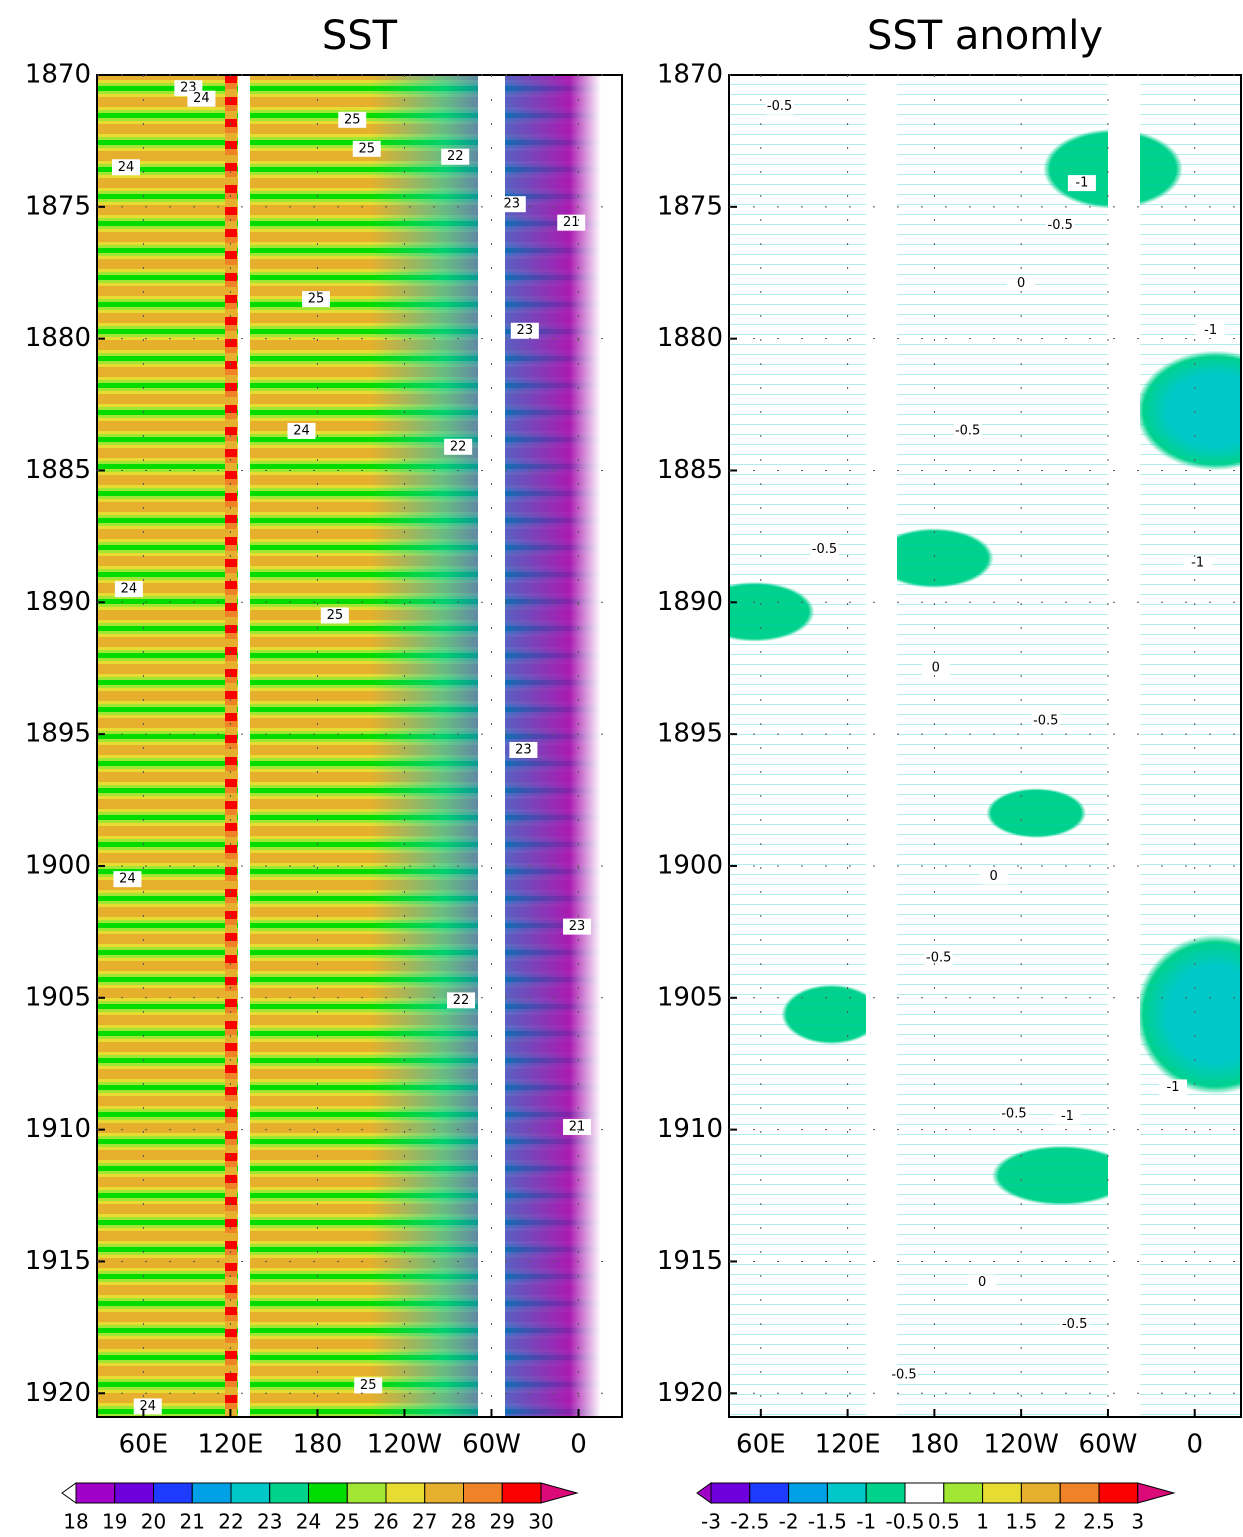  I want to click on colorbar-label: -2, so click(789, 1522).